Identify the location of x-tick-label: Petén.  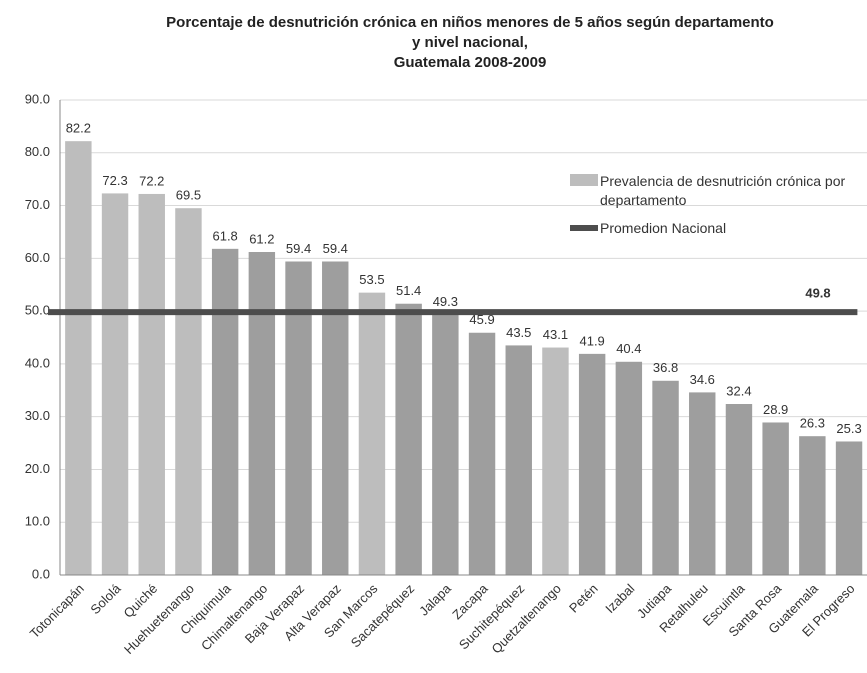
(583, 598).